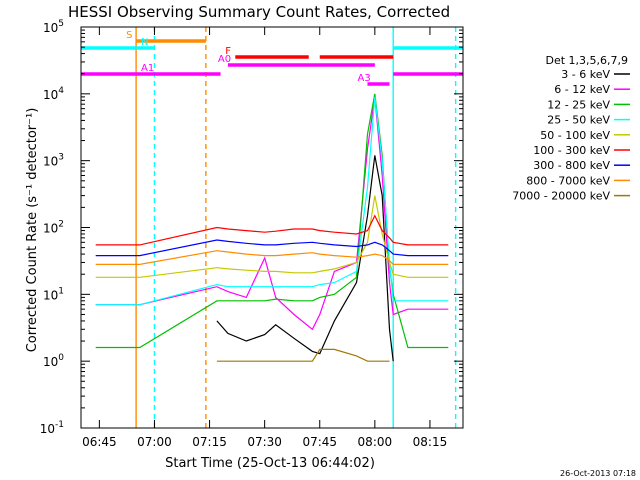 The width and height of the screenshot is (640, 480). Describe the element at coordinates (53, 161) in the screenshot. I see `y-tick-label-4: 10³` at that location.